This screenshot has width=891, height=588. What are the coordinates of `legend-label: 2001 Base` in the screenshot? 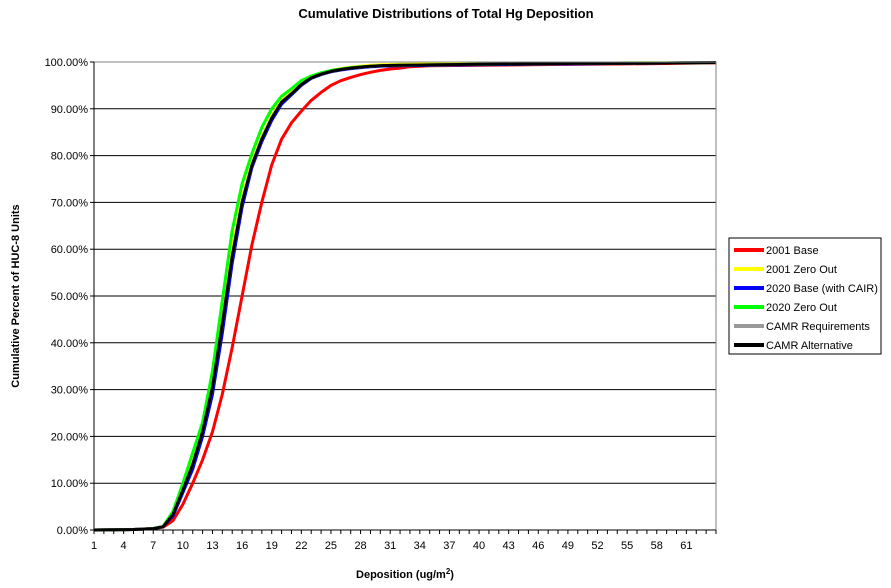 It's located at (792, 251).